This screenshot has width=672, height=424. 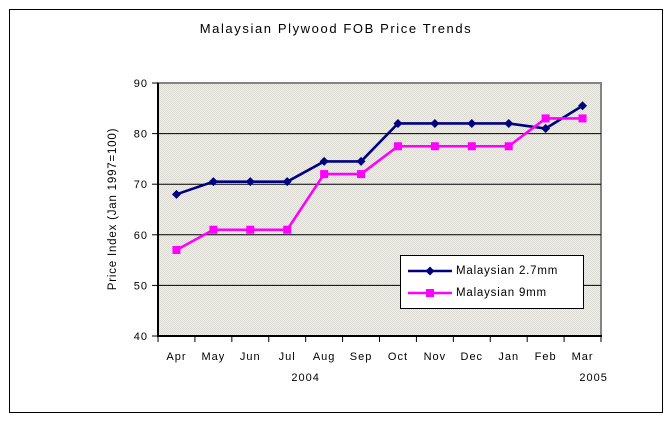 What do you see at coordinates (361, 357) in the screenshot?
I see `x-tick-label: Sep` at bounding box center [361, 357].